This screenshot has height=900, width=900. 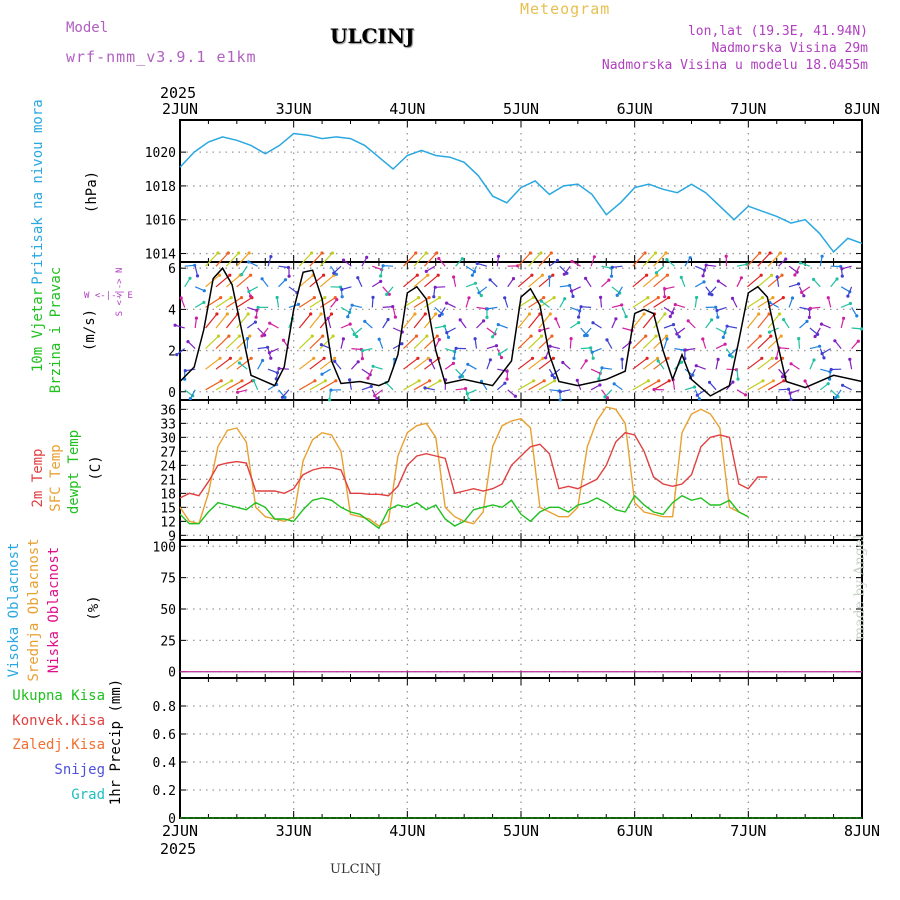 What do you see at coordinates (34, 609) in the screenshot?
I see `mid-cloud-label: Srednja Oblacnost` at bounding box center [34, 609].